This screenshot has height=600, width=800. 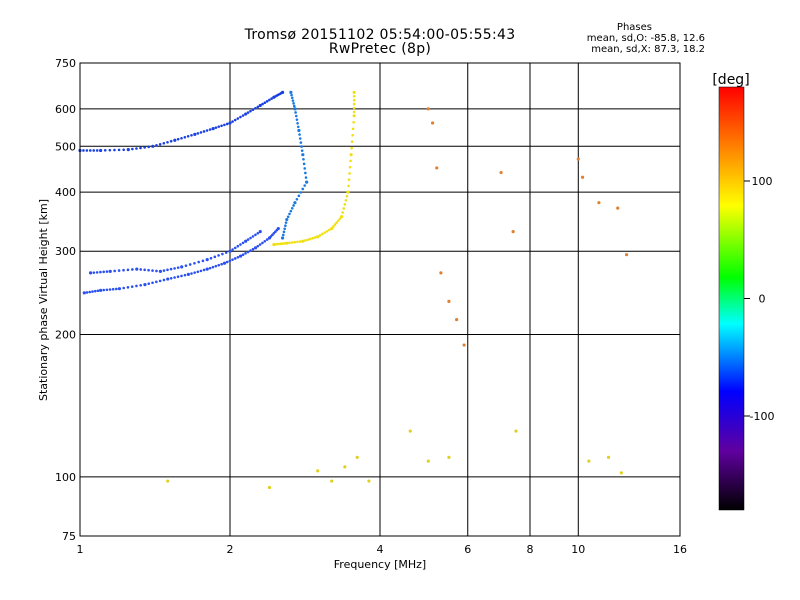 What do you see at coordinates (65, 192) in the screenshot?
I see `y-tick-label: 400` at bounding box center [65, 192].